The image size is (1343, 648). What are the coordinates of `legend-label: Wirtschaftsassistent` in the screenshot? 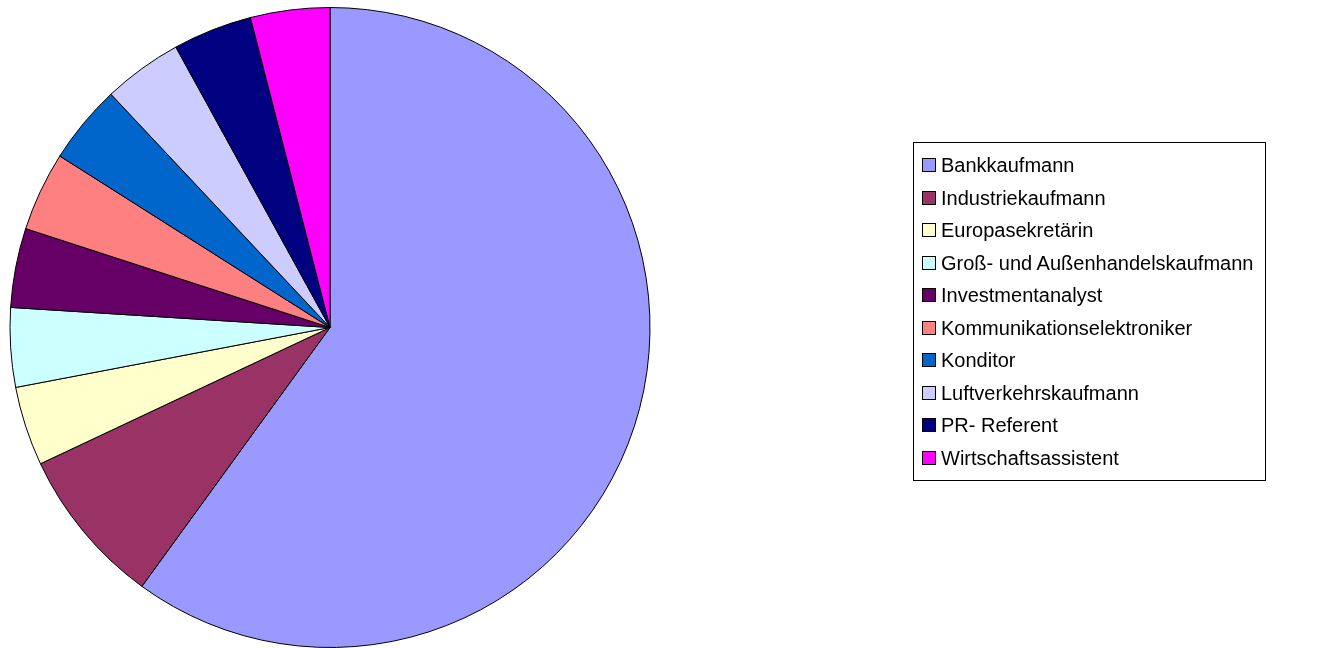 It's located at (1030, 458).